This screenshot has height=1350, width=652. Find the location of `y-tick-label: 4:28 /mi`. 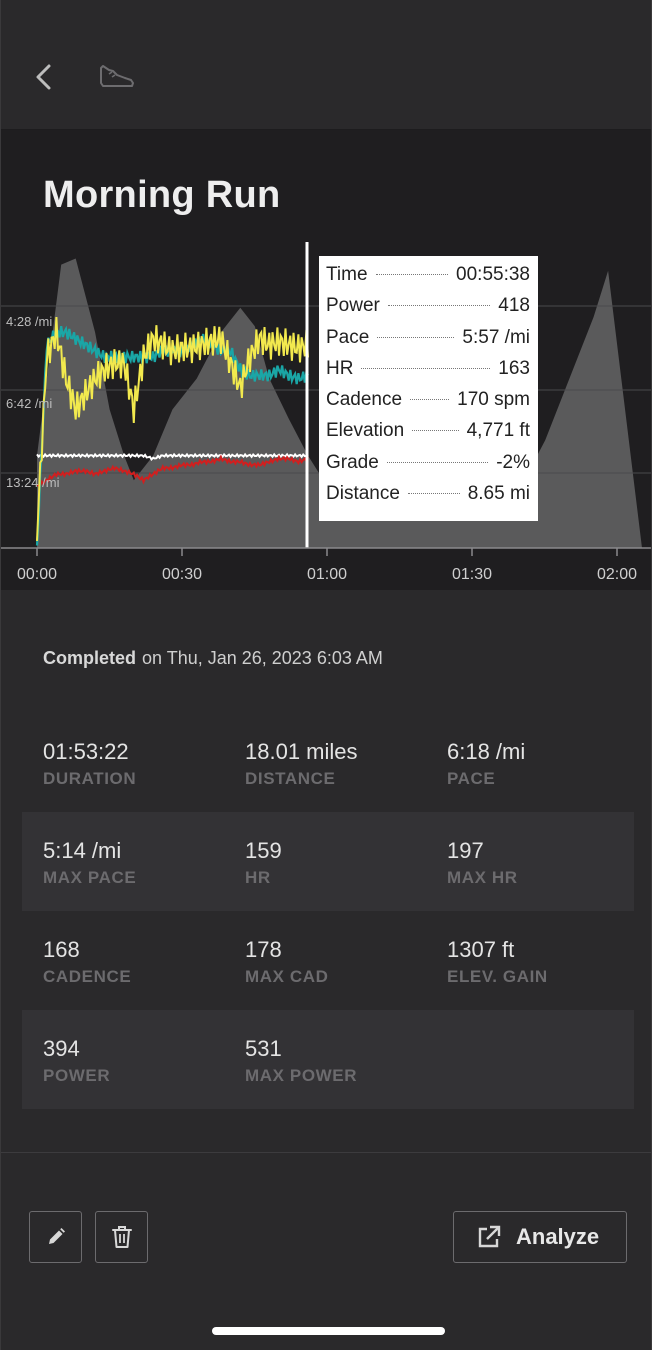

y-tick-label: 4:28 /mi is located at coordinates (29, 321).